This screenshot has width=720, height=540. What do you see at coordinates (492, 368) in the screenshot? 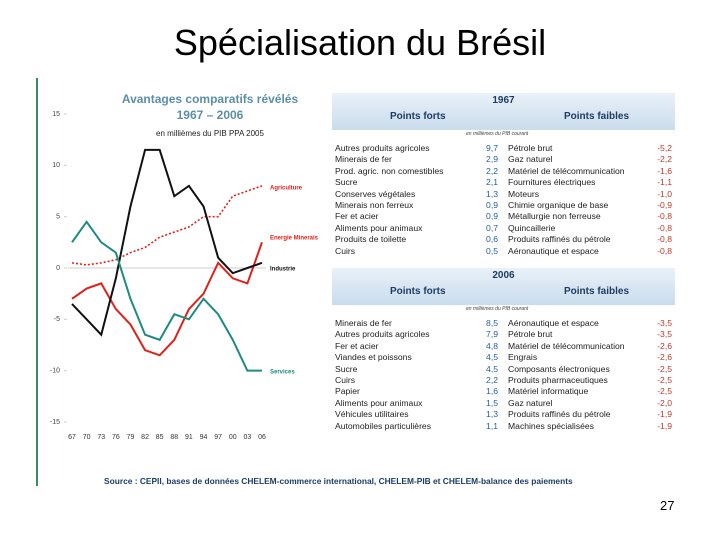
I see `strong-value: 4,5` at bounding box center [492, 368].